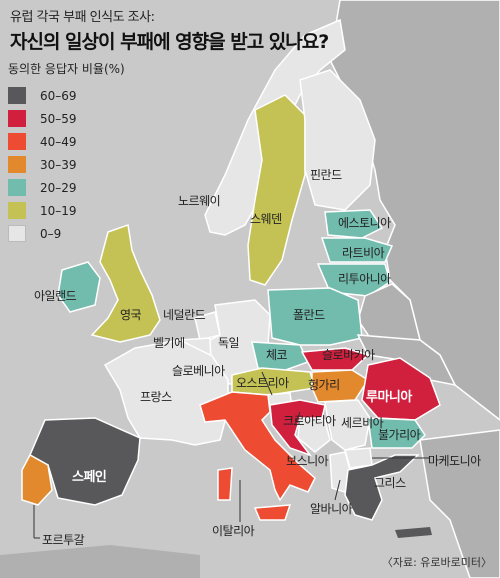  What do you see at coordinates (436, 562) in the screenshot?
I see `source-note: 〈자료: 유로바로미터〉` at bounding box center [436, 562].